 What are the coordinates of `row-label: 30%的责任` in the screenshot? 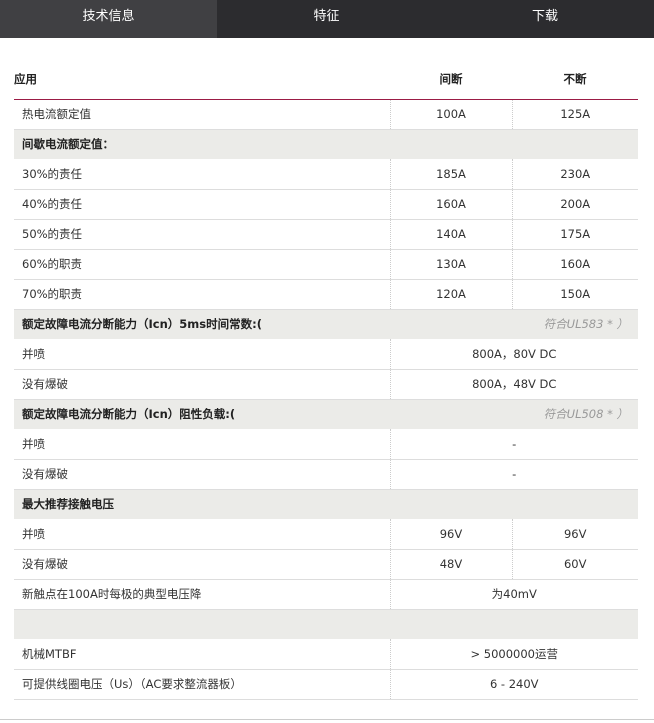 It's located at (202, 174).